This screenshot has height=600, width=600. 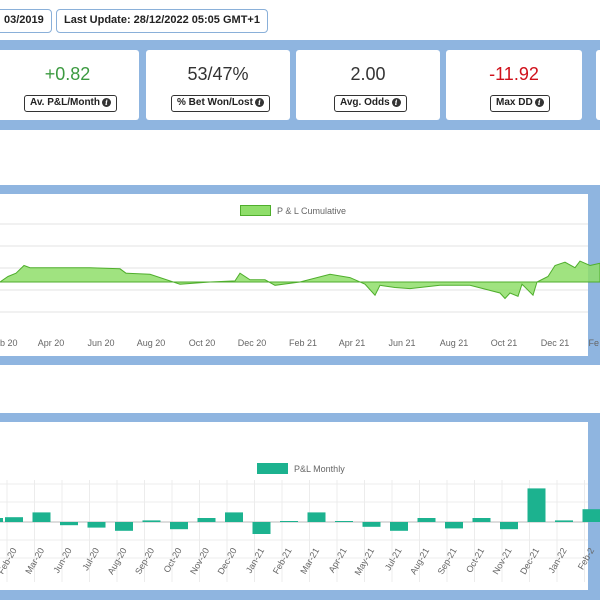 What do you see at coordinates (215, 102) in the screenshot?
I see `kpi-label-text: % Bet Won/Lost` at bounding box center [215, 102].